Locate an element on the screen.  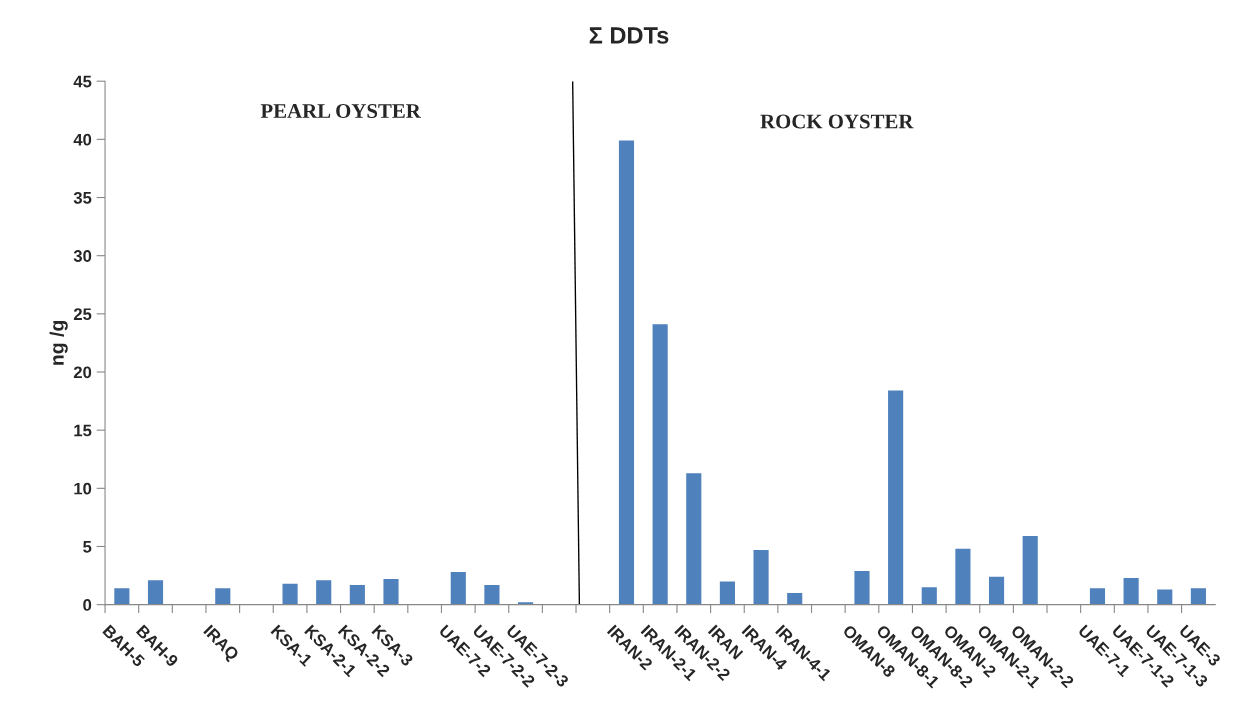
y-axis-title: ng /g is located at coordinates (58, 343).